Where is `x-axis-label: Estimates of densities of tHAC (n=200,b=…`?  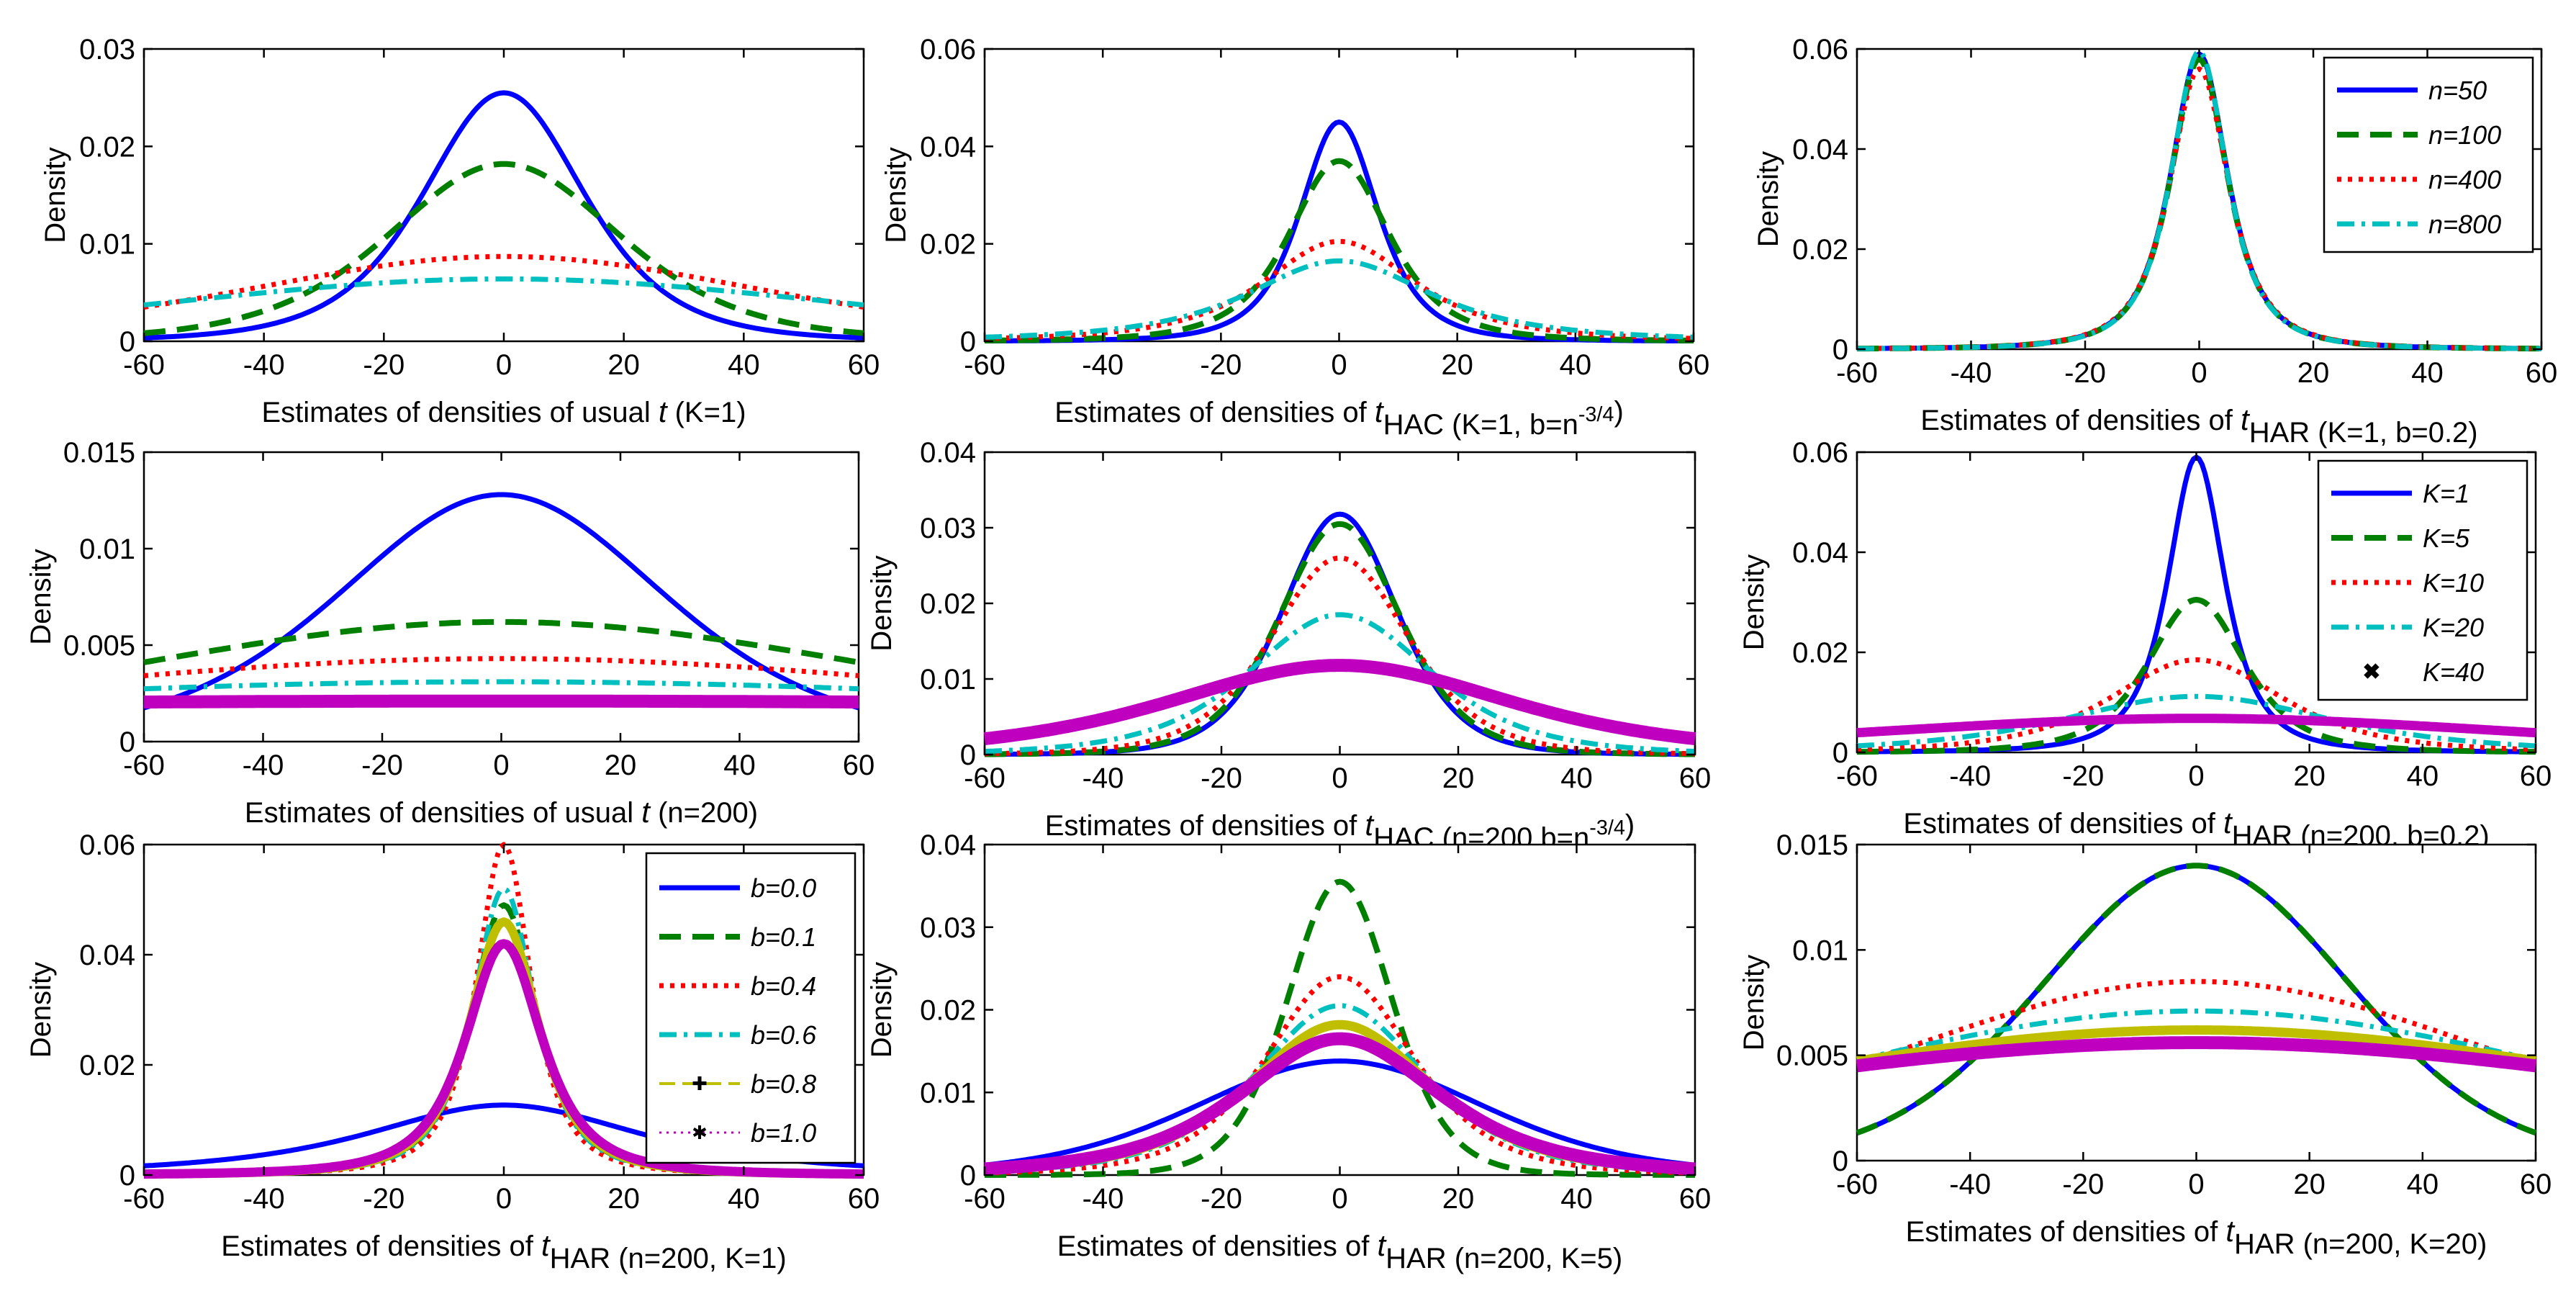 x-axis-label: Estimates of densities of tHAC (n=200,b=… is located at coordinates (1340, 831).